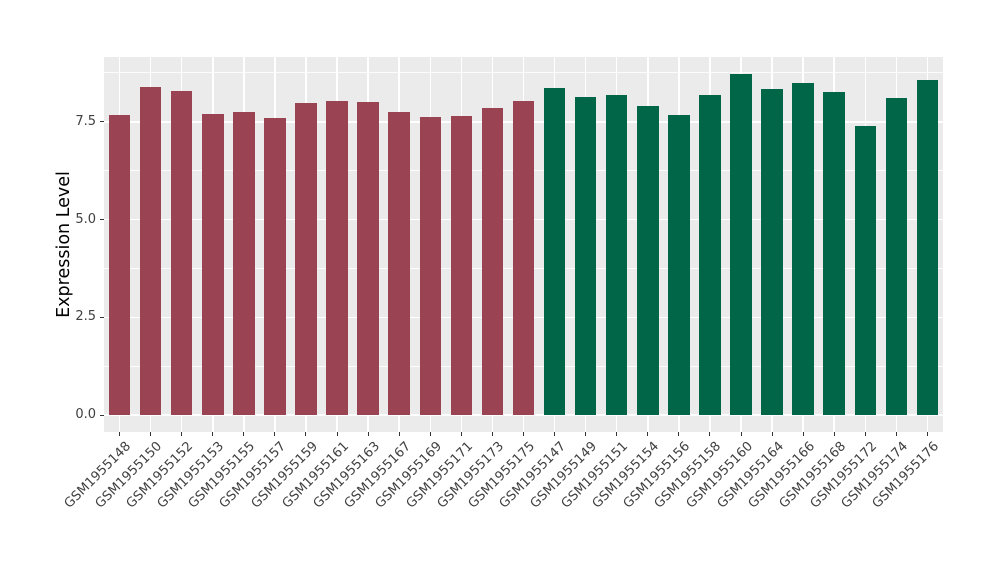 This screenshot has width=1000, height=580. What do you see at coordinates (85, 414) in the screenshot?
I see `y-tick-label: 0.0` at bounding box center [85, 414].